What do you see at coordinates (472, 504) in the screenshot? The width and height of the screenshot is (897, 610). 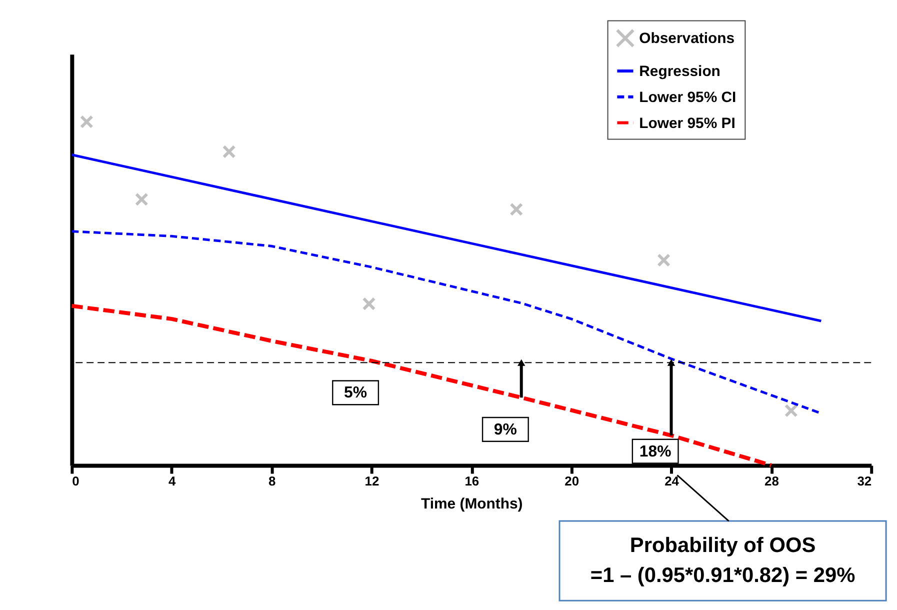 I see `x-axis-title: Time (Months)` at bounding box center [472, 504].